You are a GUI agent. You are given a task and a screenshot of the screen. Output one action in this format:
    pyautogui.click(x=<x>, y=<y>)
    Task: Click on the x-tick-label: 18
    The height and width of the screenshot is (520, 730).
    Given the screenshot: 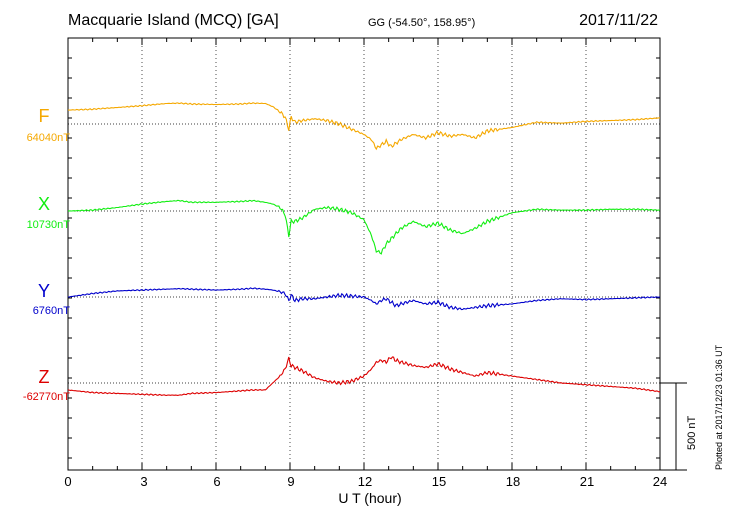 What is the action you would take?
    pyautogui.click(x=513, y=481)
    